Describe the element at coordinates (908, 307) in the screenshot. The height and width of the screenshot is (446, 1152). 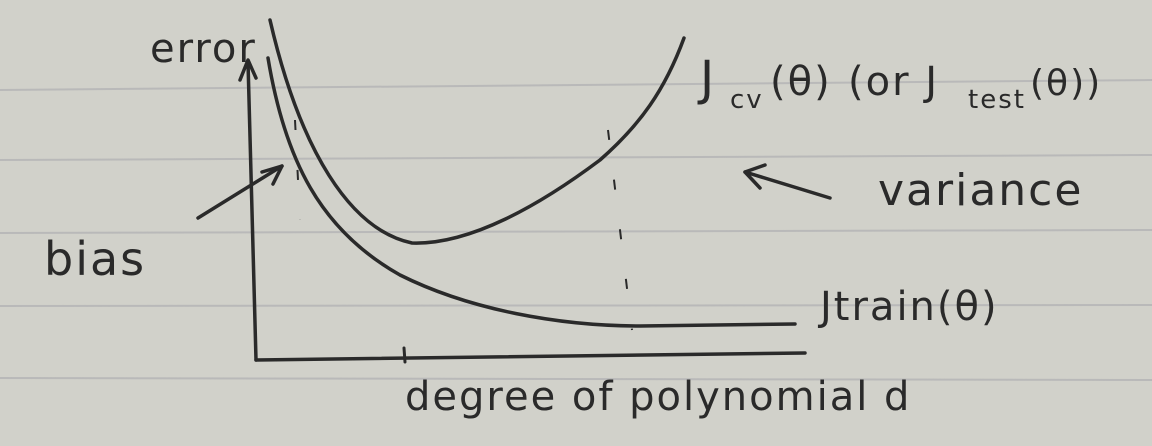
I see `jtrain-label: Jtrain(θ)` at that location.